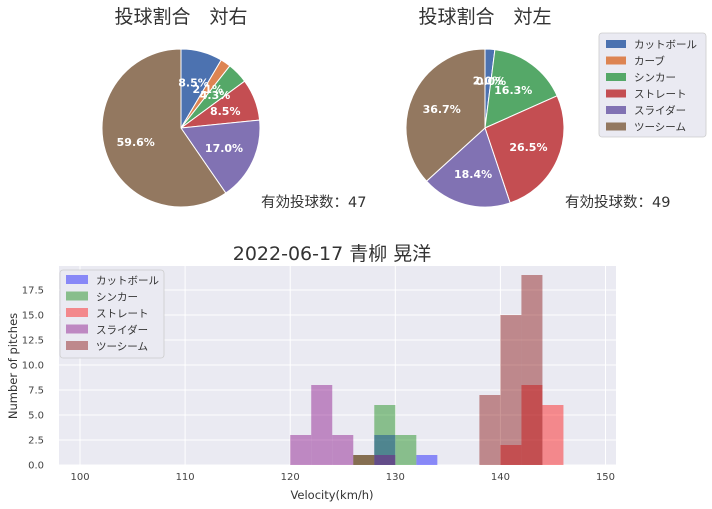 The image size is (712, 509). I want to click on hist-bar-series2-bin2, so click(553, 435).